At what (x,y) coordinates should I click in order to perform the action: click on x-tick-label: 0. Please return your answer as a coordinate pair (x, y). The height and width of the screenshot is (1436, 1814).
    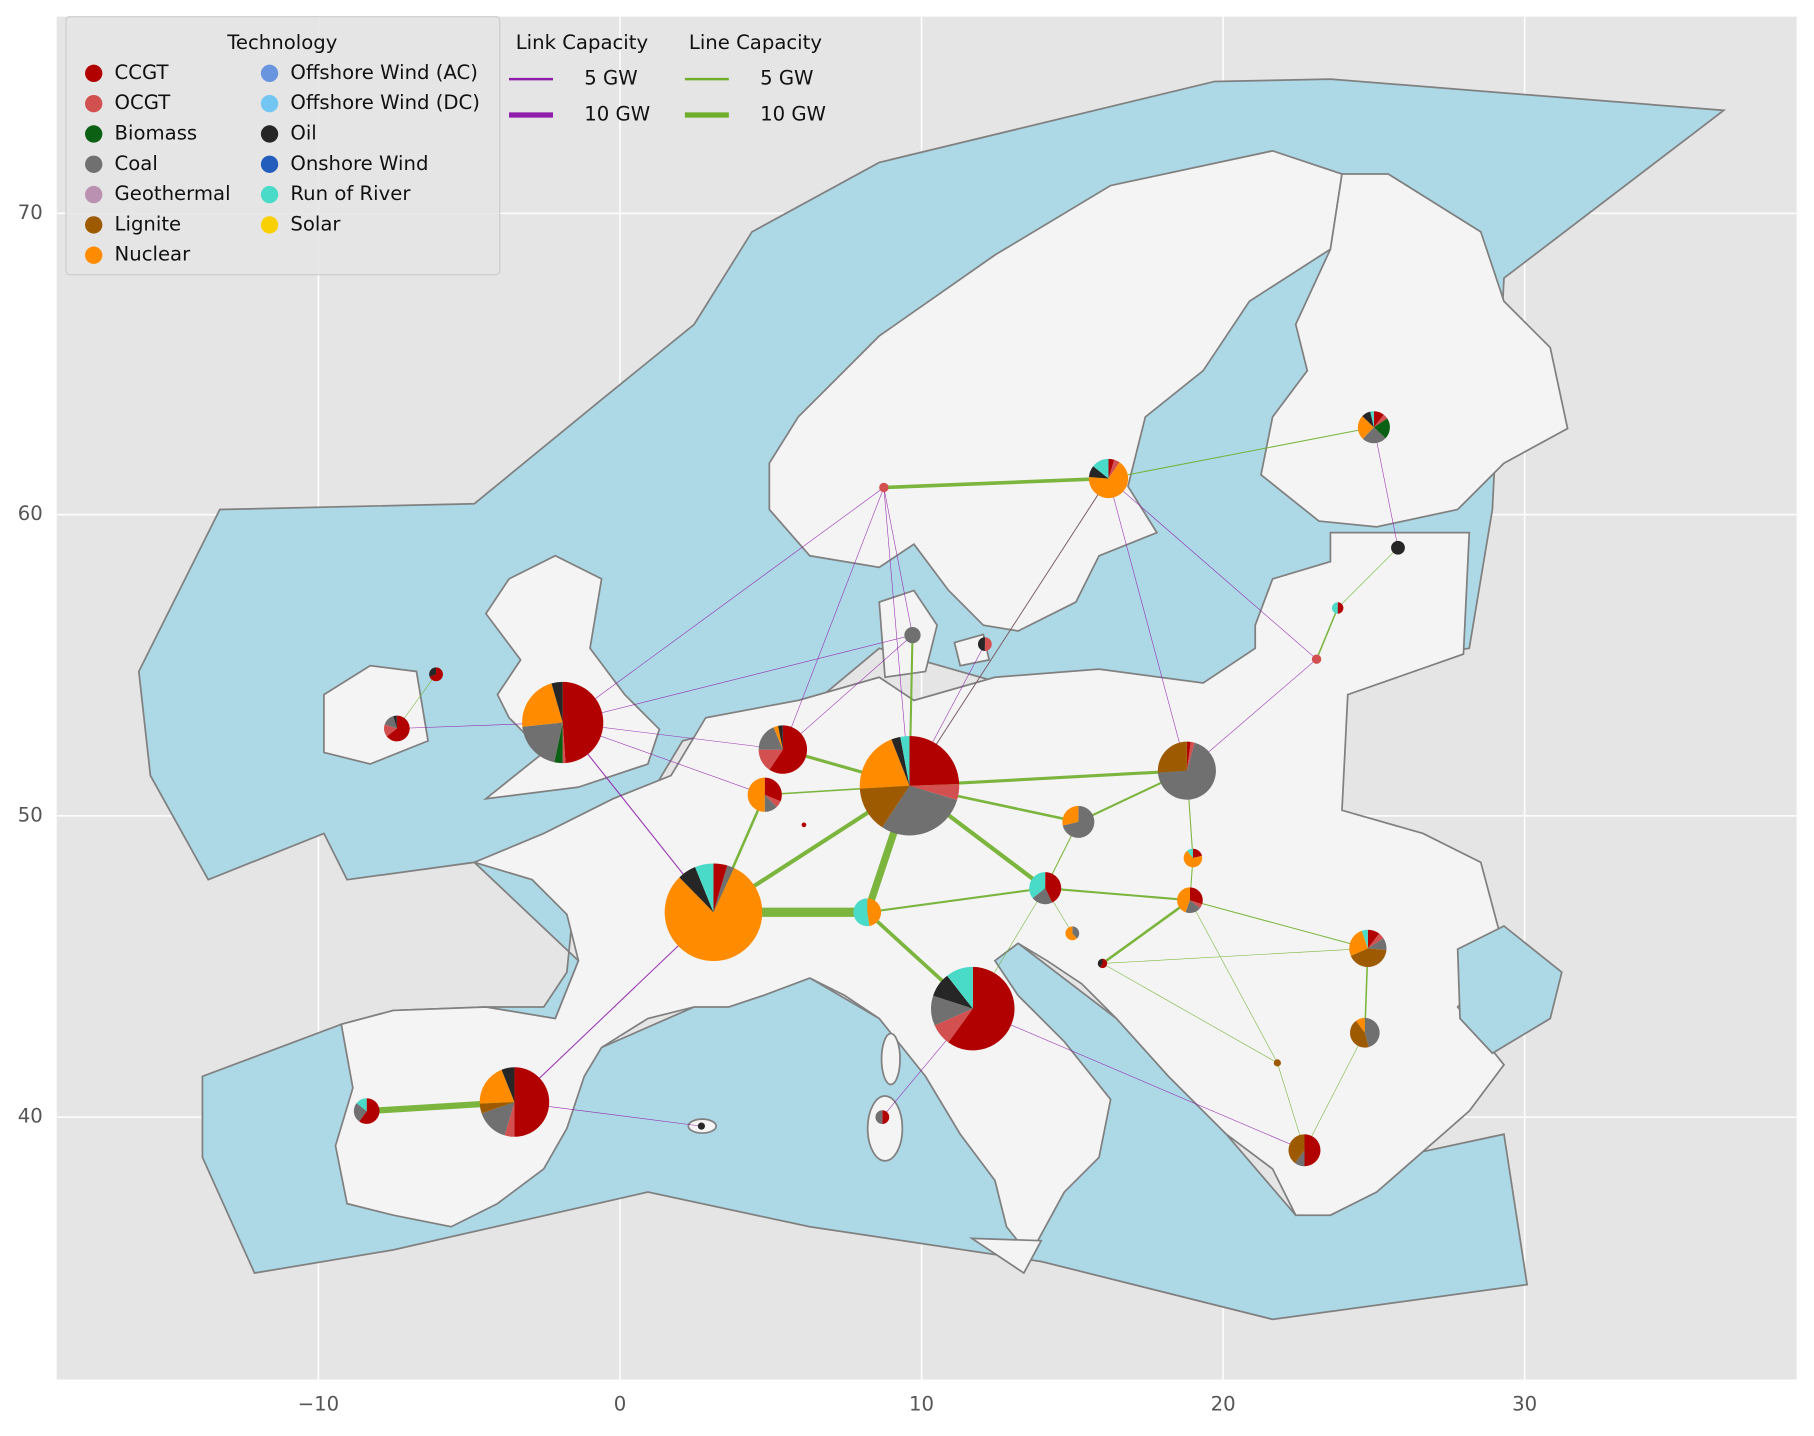
    Looking at the image, I should click on (620, 1403).